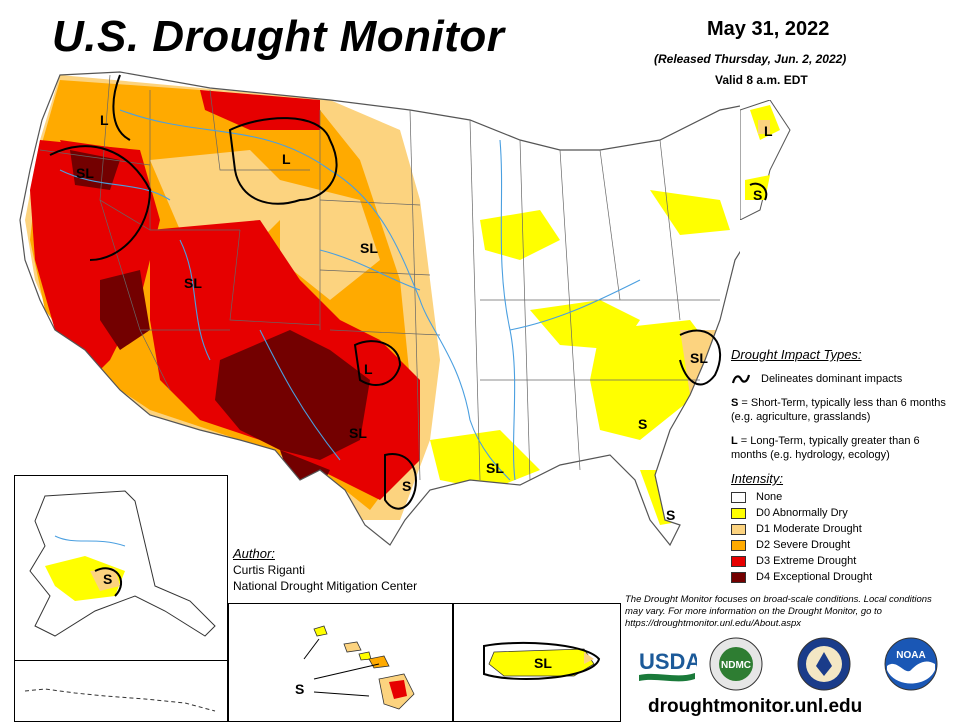  I want to click on swatch-d0, so click(738, 513).